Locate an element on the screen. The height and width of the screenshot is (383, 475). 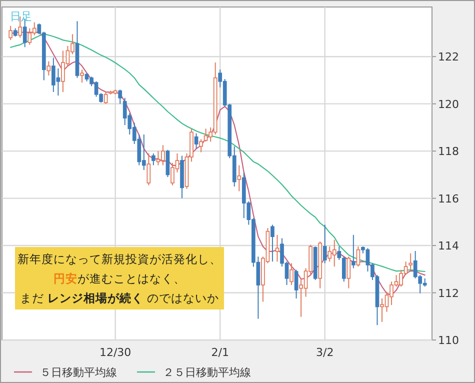
note: 新年度になって新規投資が活発化し、 円安が進むことはなく、 まだ レンジ相場が続く のではないか is located at coordinates (119, 278).